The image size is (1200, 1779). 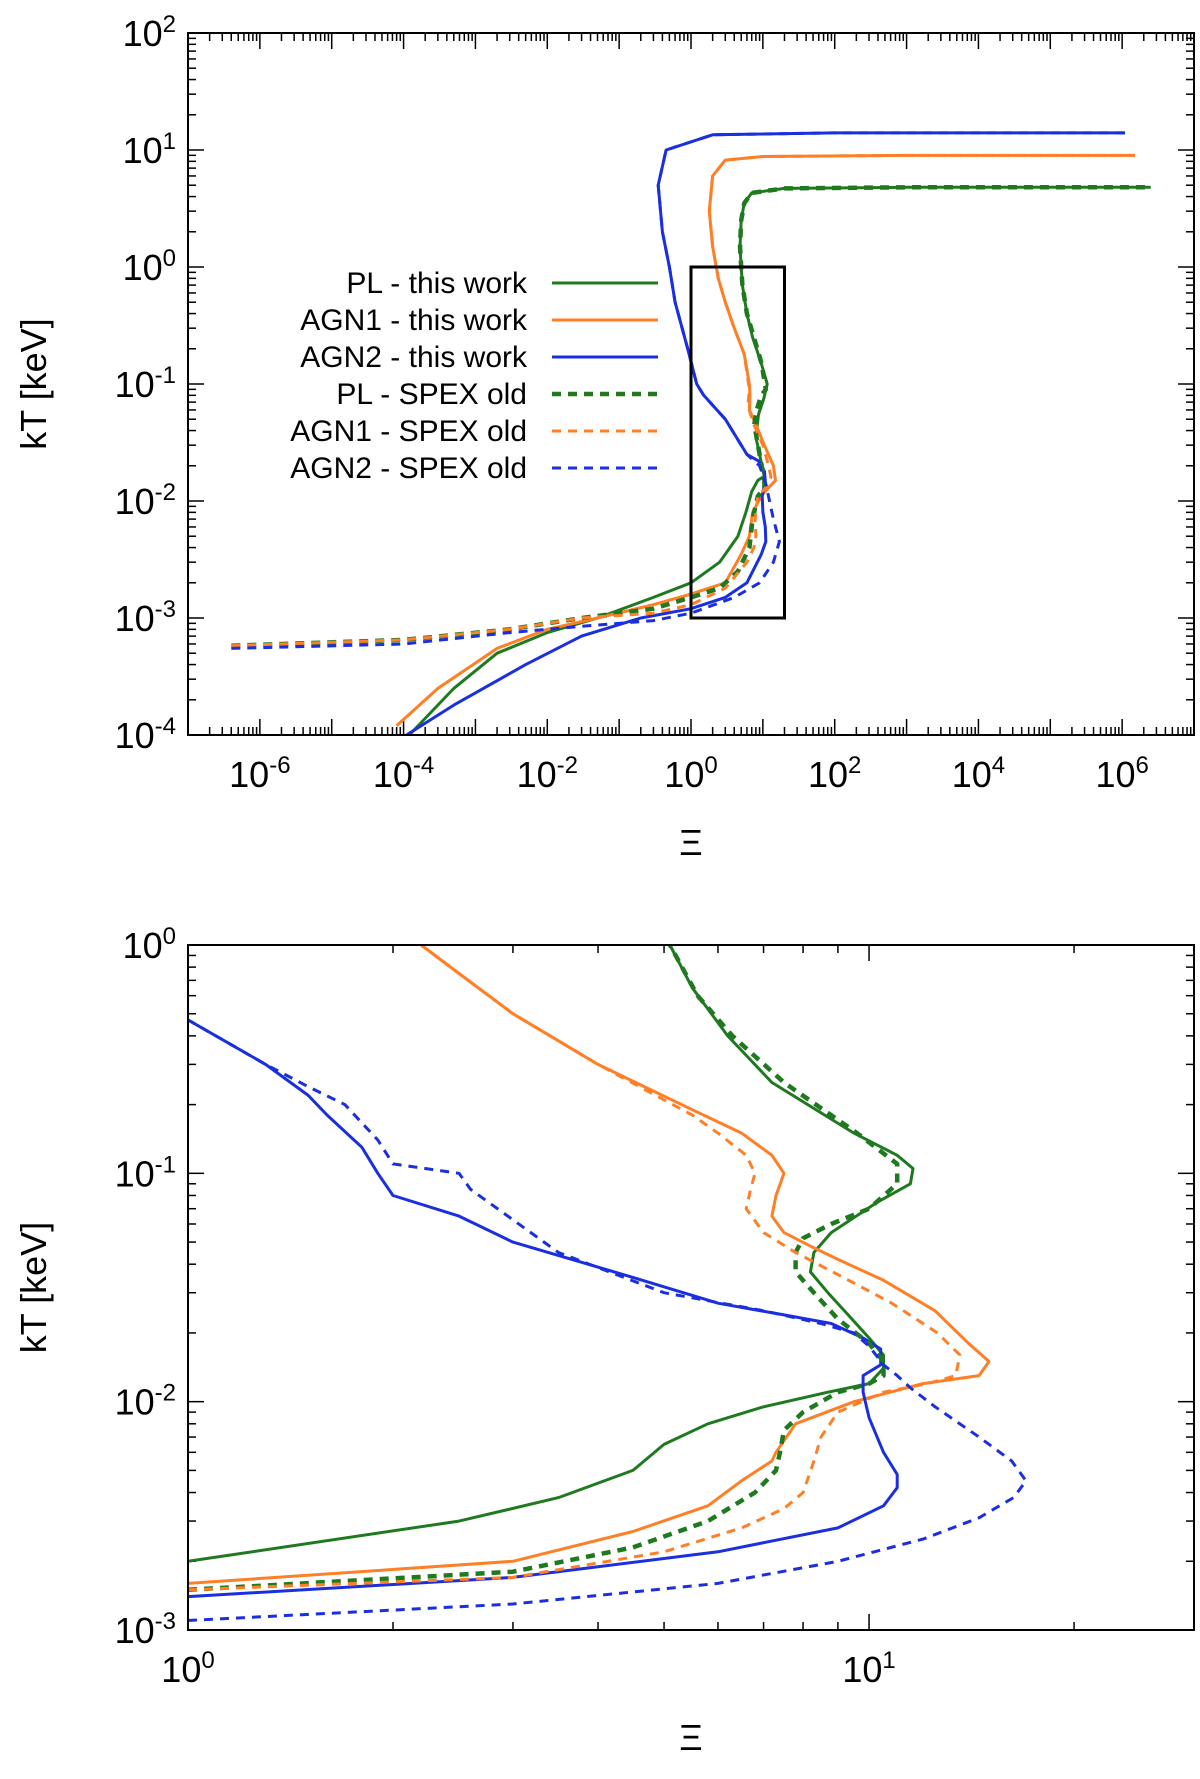 I want to click on top-x-tick-labels: 10⁻⁶ 10⁻⁴ 10⁻² 10⁰ 10² 10⁴ 10⁶, so click(x=689, y=773).